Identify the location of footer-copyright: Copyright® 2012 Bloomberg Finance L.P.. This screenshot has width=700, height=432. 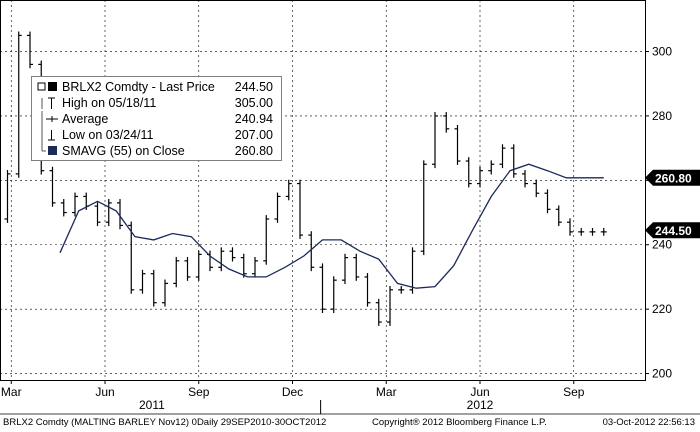
(459, 422).